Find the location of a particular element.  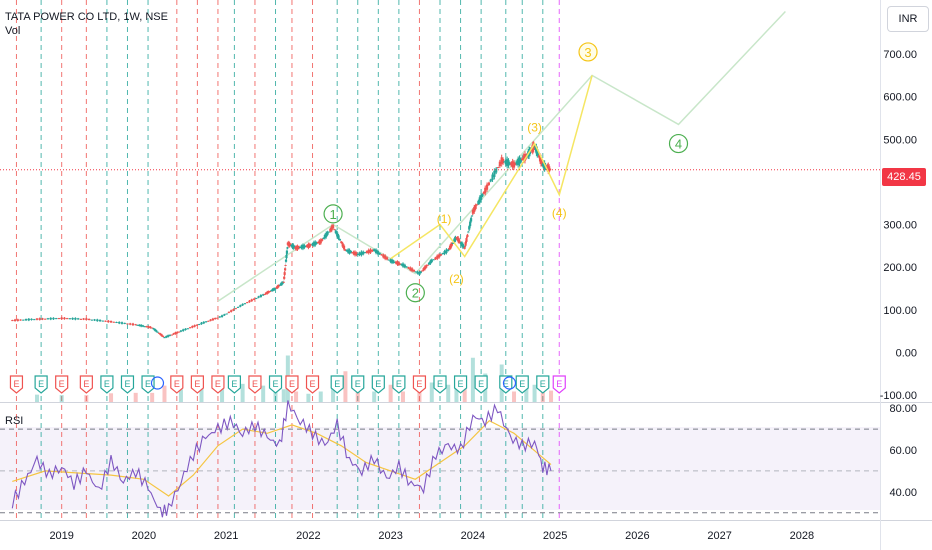

wave-label-5: (2) is located at coordinates (456, 279).